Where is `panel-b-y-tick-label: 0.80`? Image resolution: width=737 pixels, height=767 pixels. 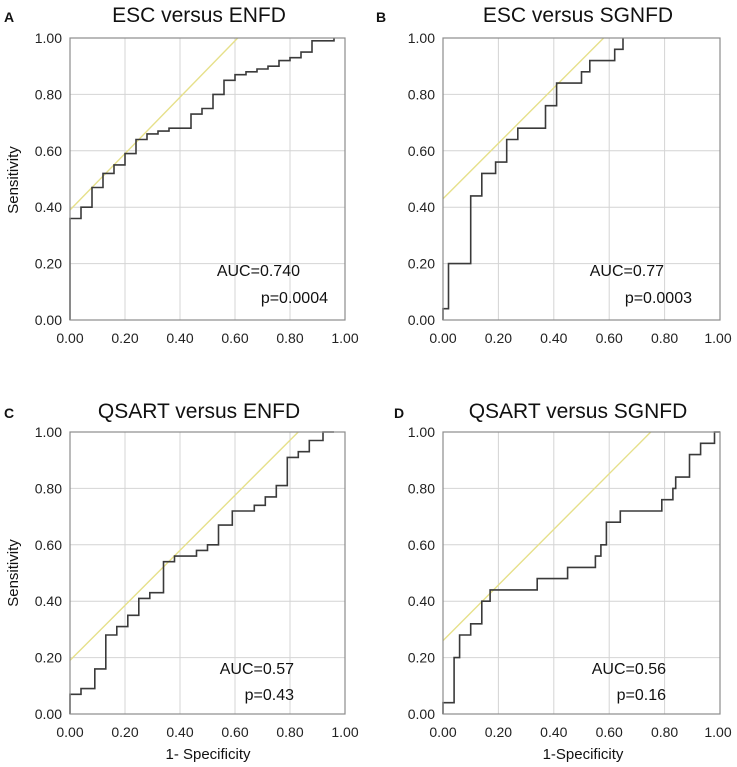
panel-b-y-tick-label: 0.80 is located at coordinates (421, 94).